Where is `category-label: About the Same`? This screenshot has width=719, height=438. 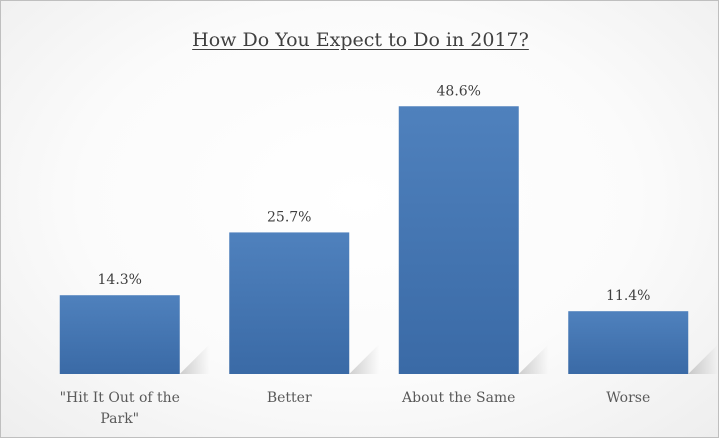 category-label: About the Same is located at coordinates (458, 398).